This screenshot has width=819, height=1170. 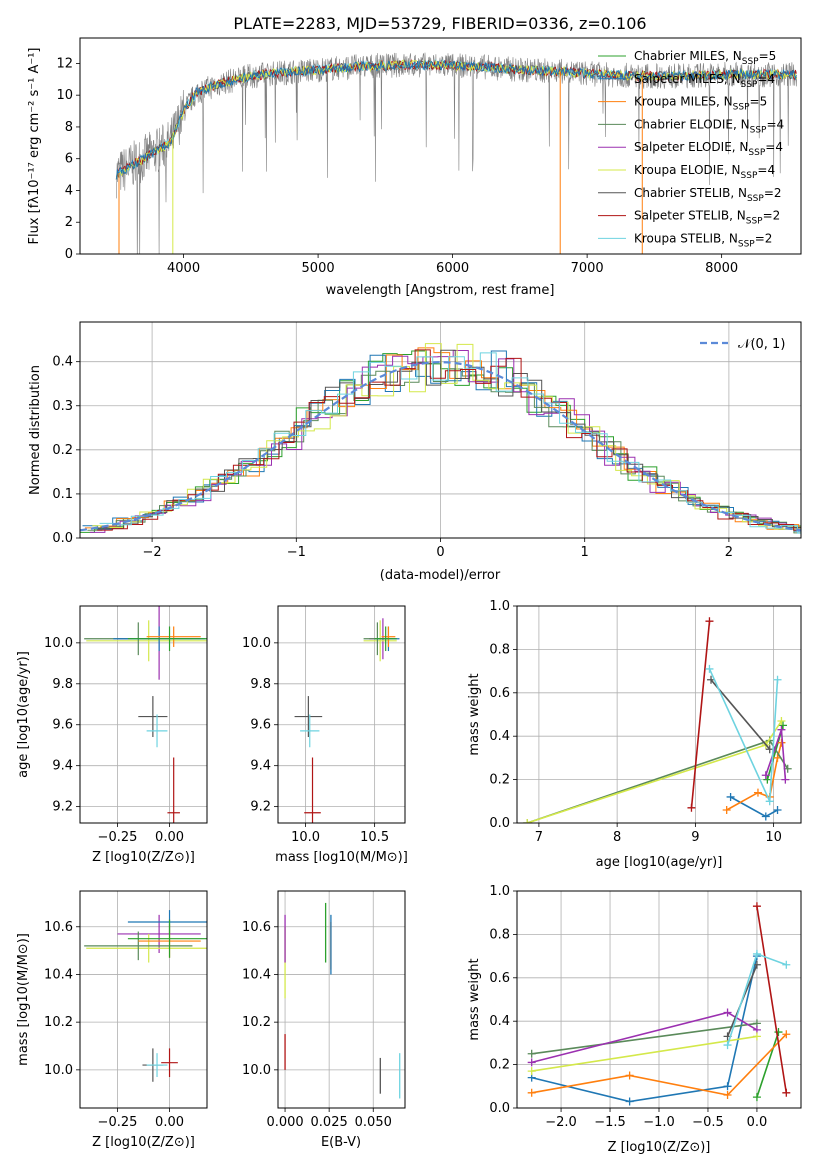 I want to click on y-tick-label: 10.6, so click(x=256, y=927).